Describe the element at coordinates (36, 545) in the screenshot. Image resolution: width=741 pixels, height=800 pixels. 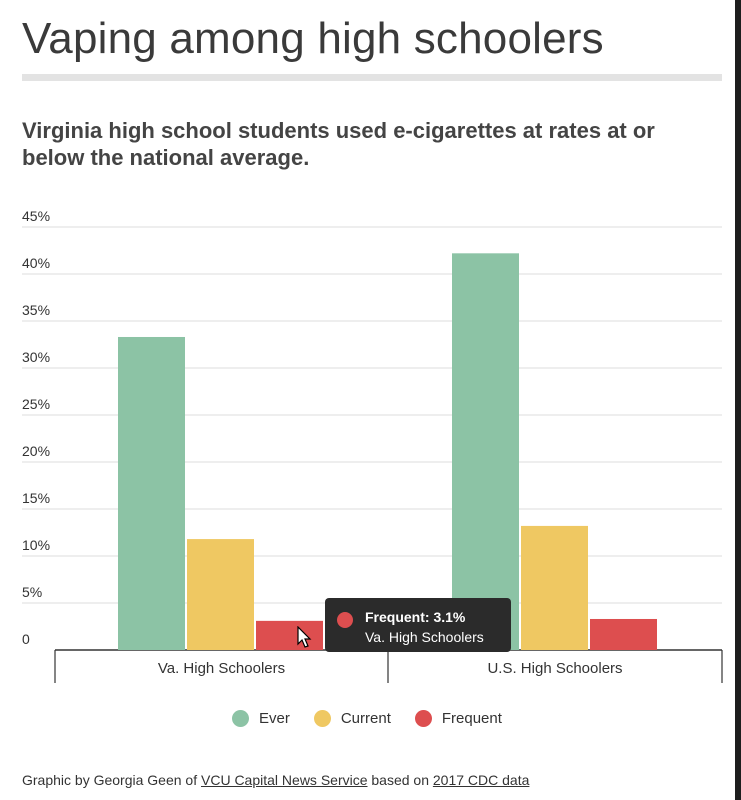
I see `y-tick-label: 10%` at that location.